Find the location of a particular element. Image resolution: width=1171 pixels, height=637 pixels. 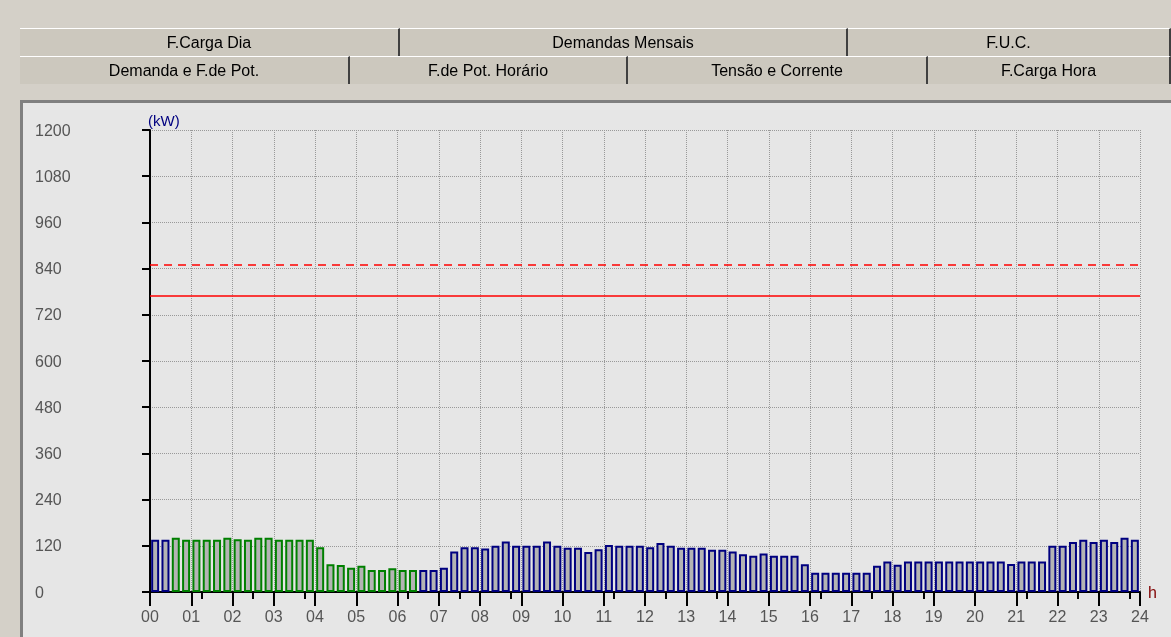

y-tick-label: 240 is located at coordinates (48, 500).